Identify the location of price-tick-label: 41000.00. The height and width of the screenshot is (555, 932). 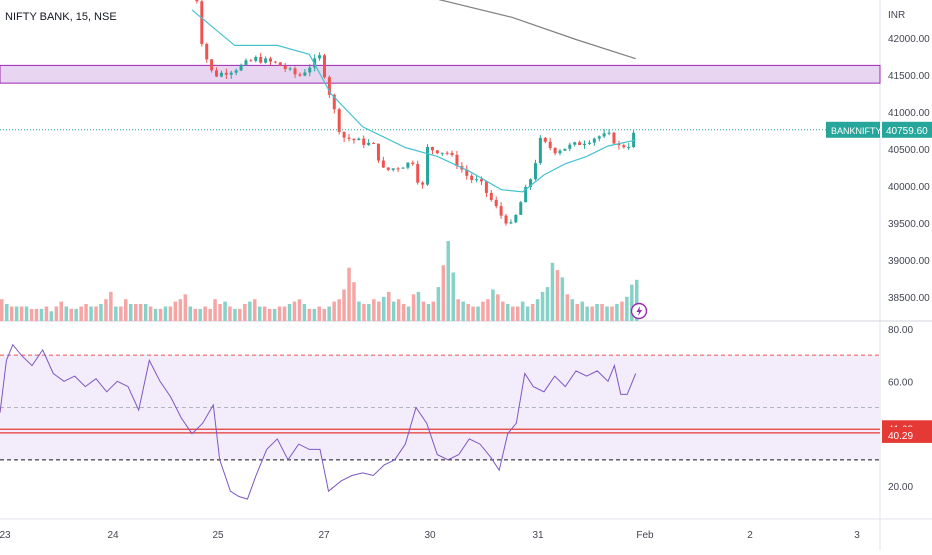
(909, 113).